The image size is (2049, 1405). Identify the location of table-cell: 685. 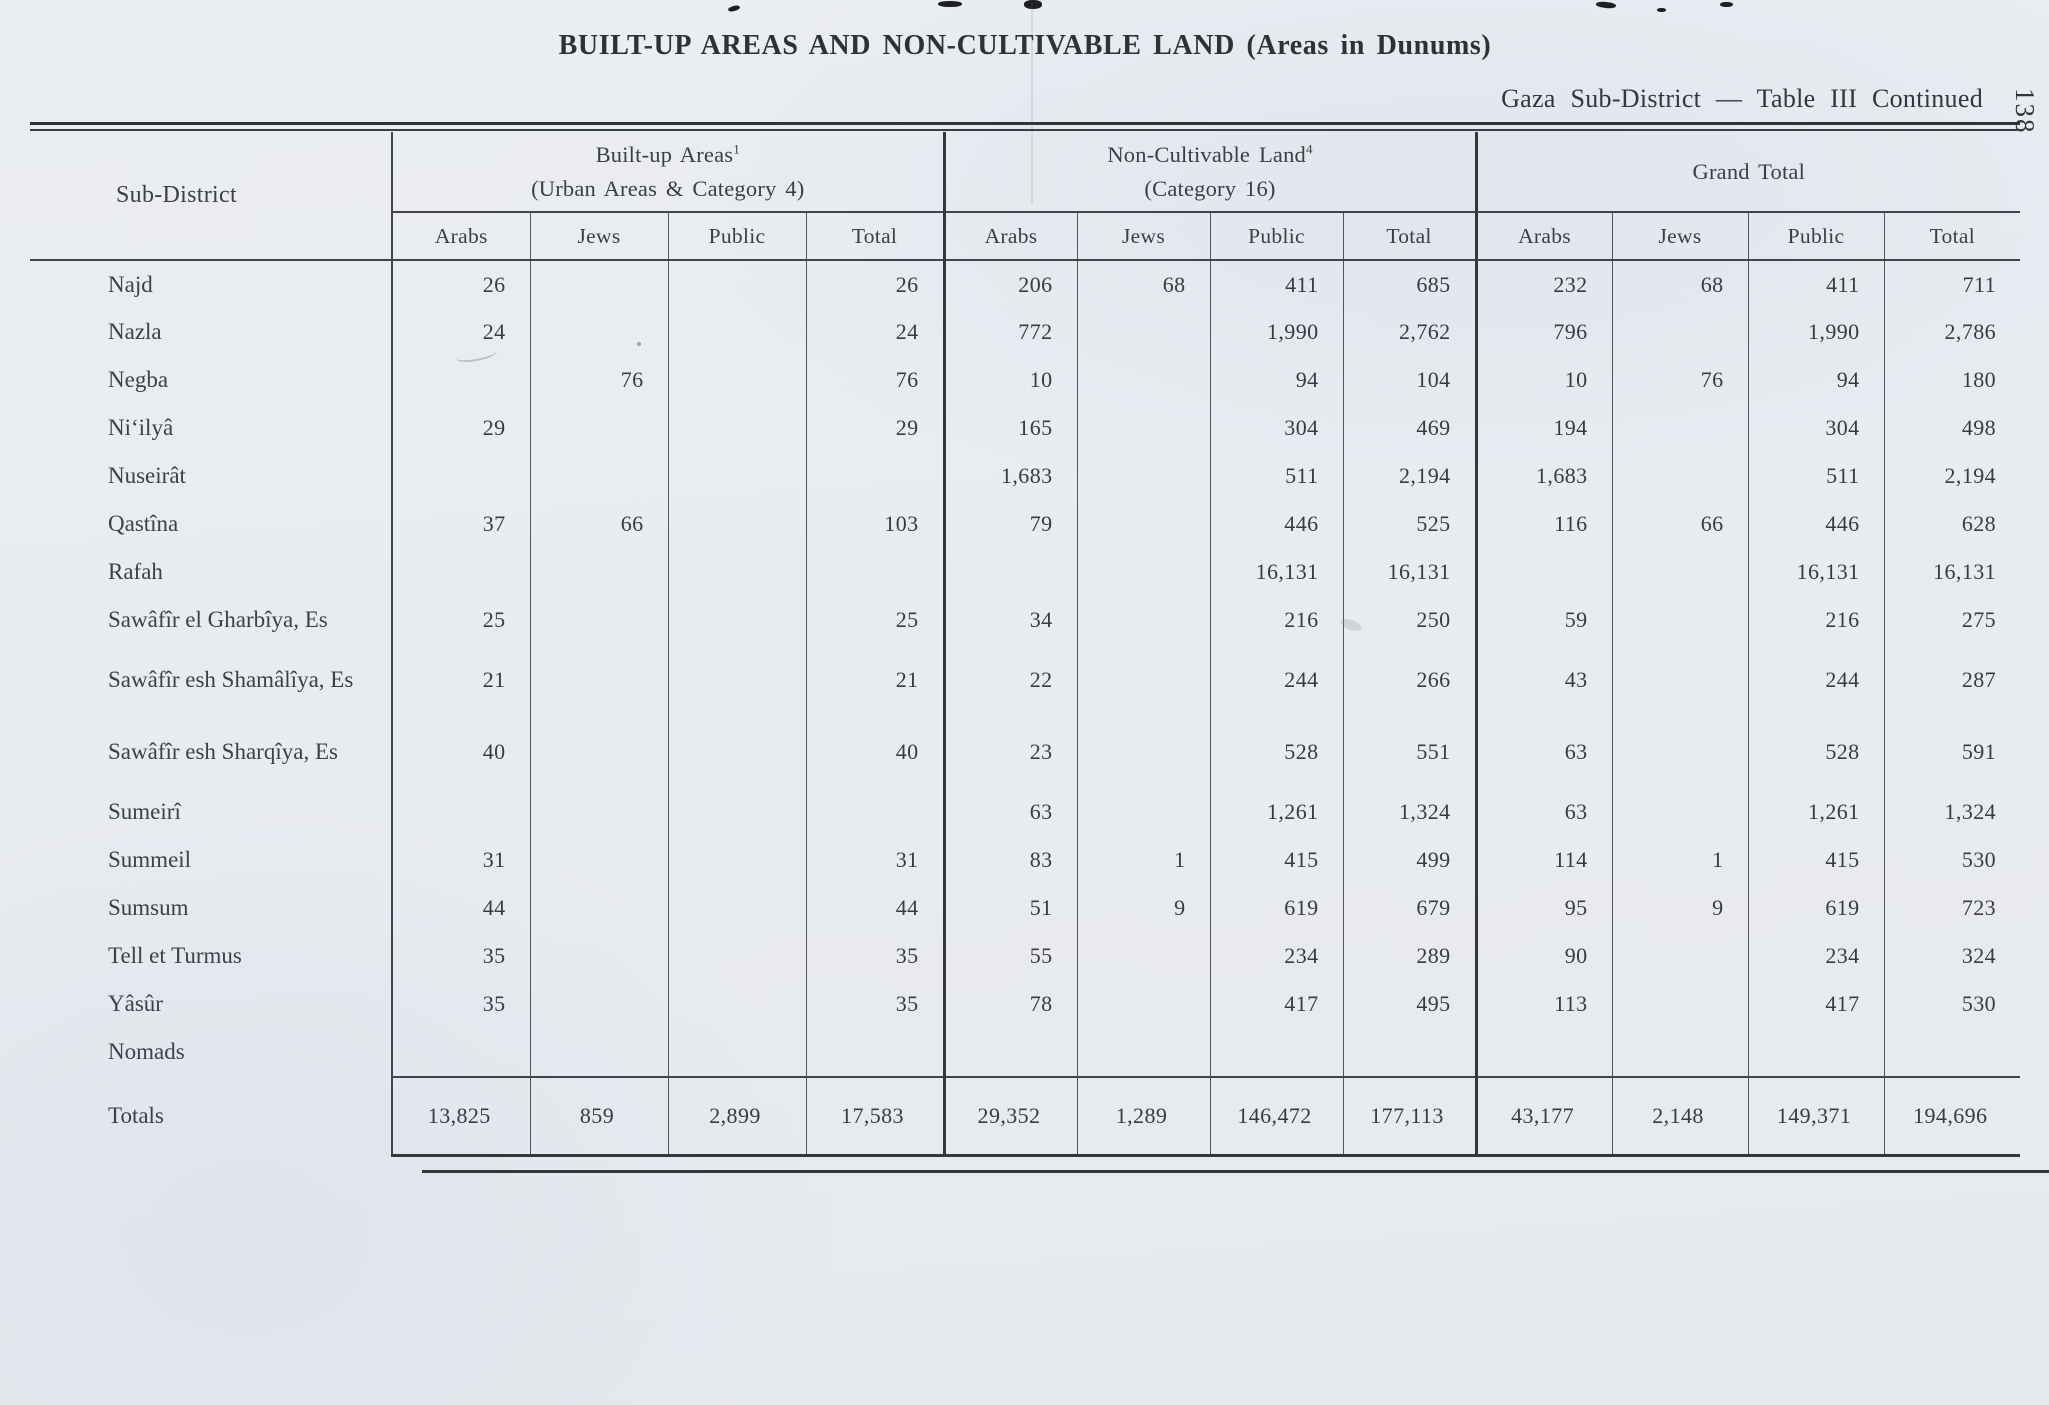
(1409, 284).